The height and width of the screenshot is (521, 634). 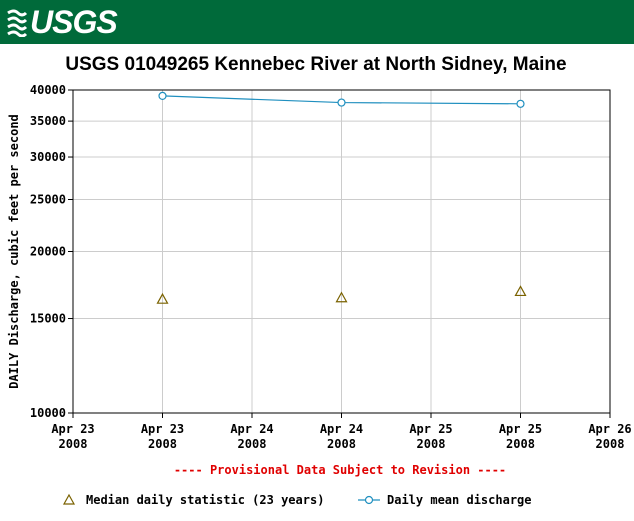 I want to click on legend-label: Median daily statistic (23 years), so click(x=205, y=500).